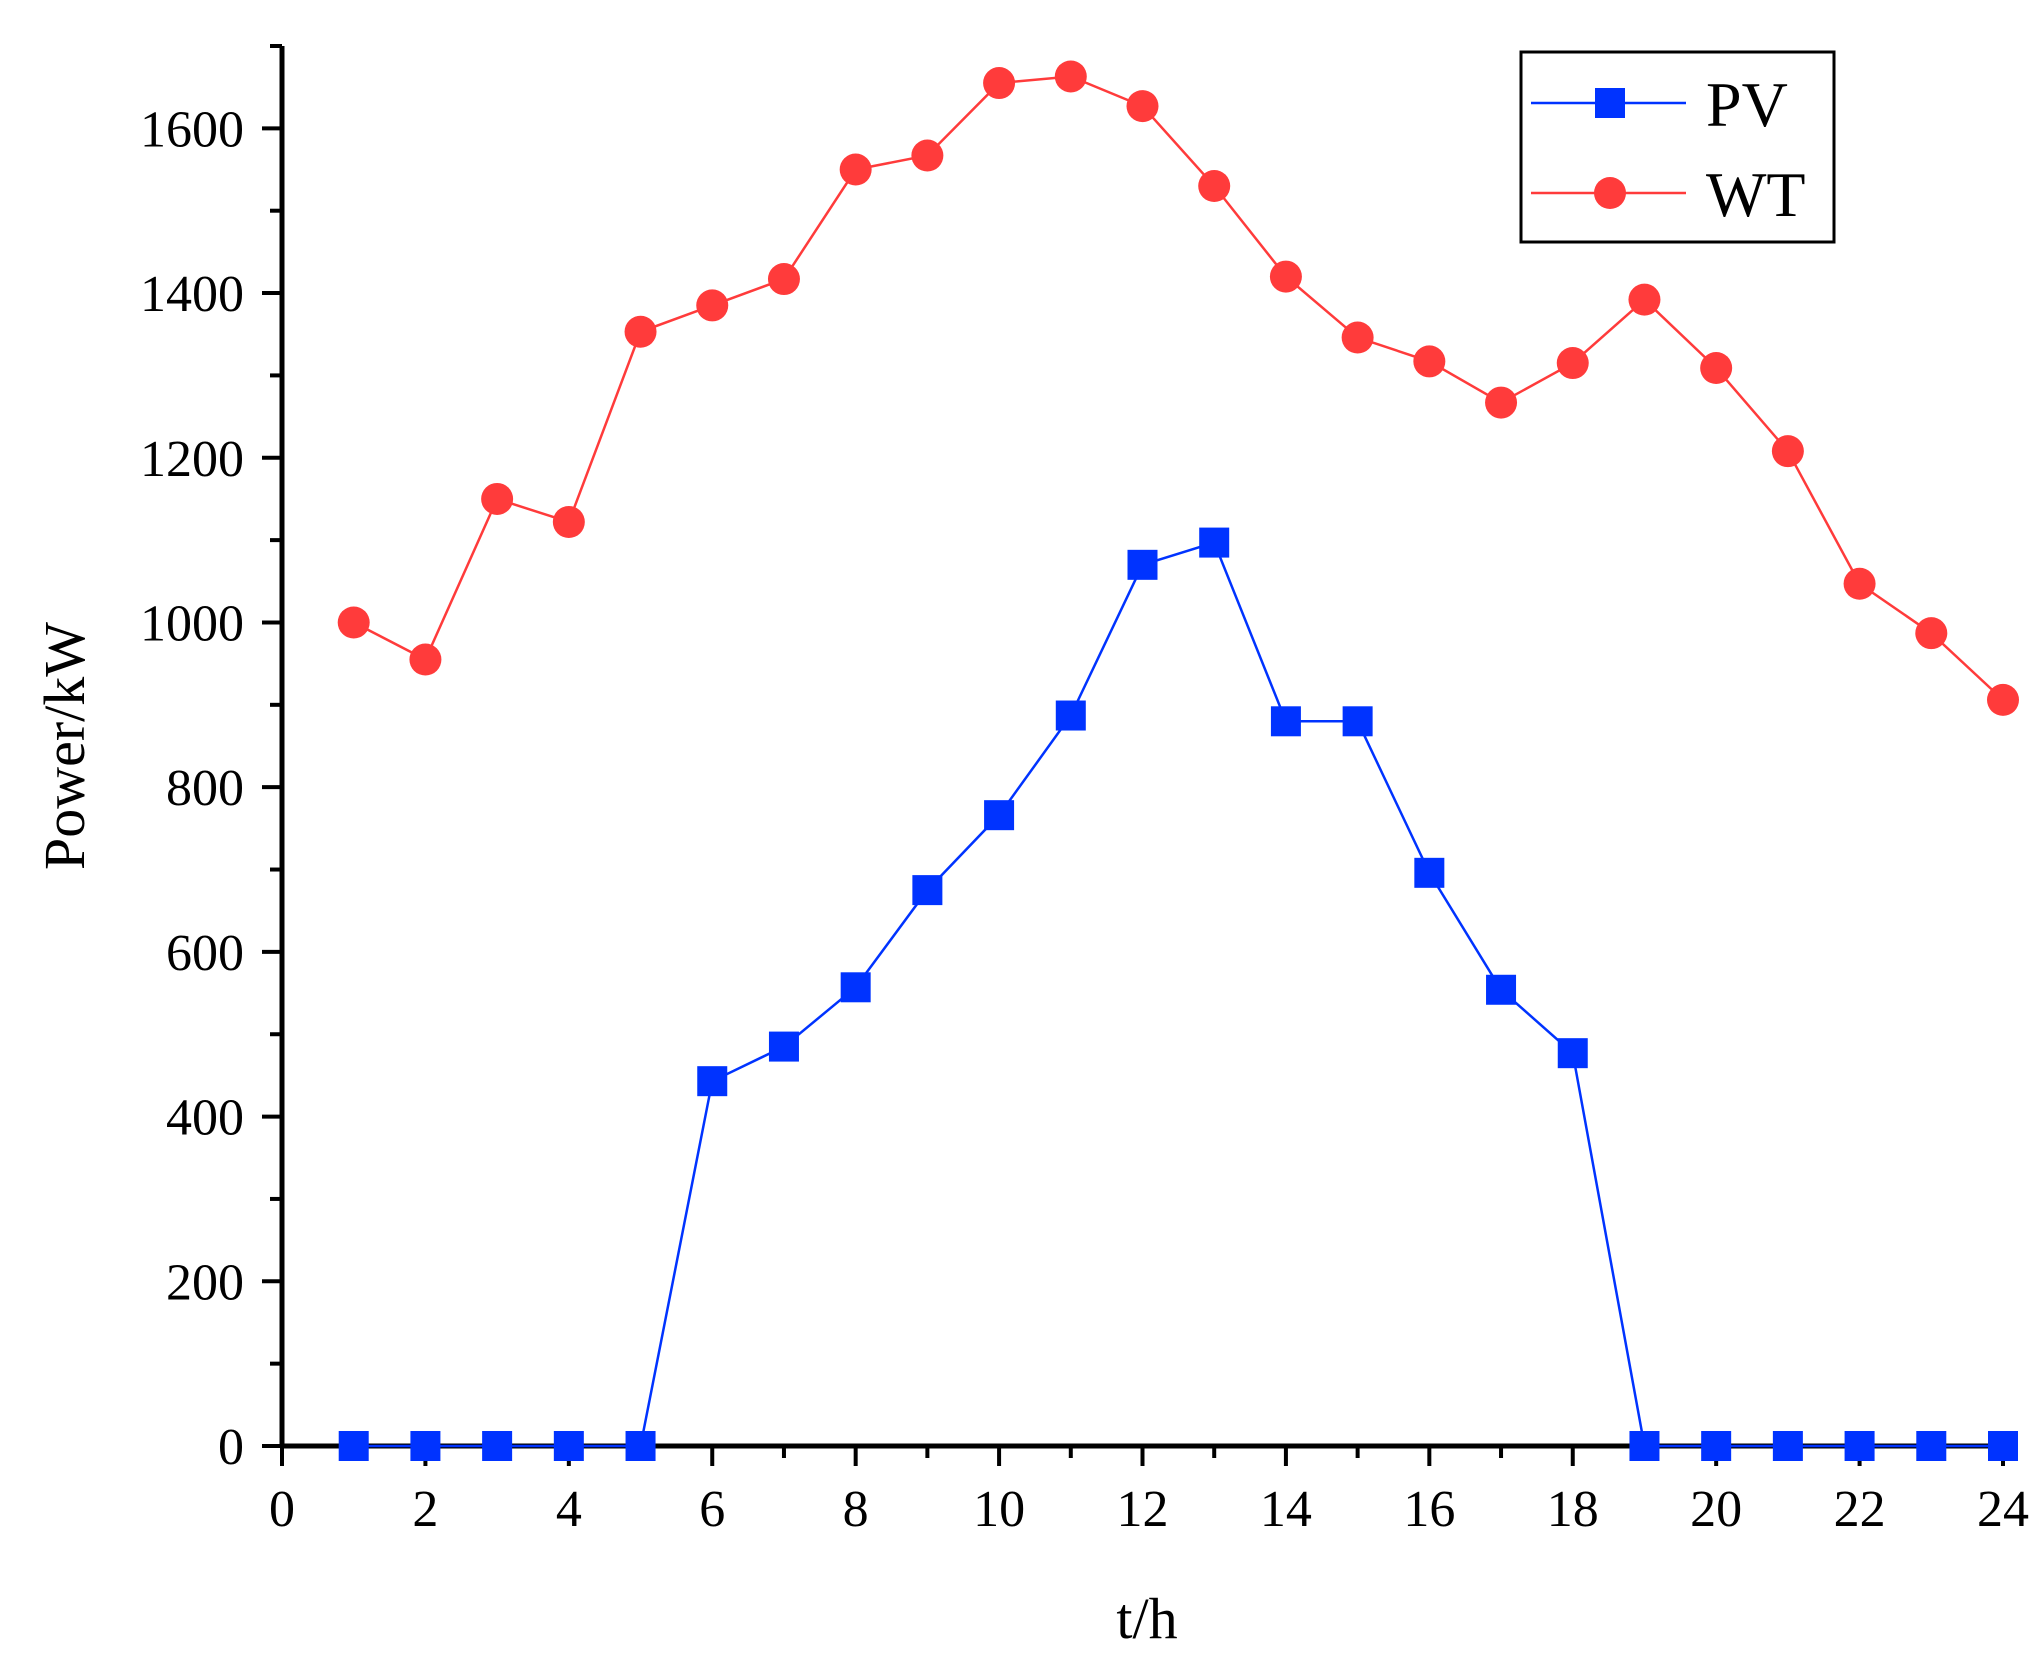 The width and height of the screenshot is (2042, 1662). I want to click on y-tick-label: 600, so click(205, 953).